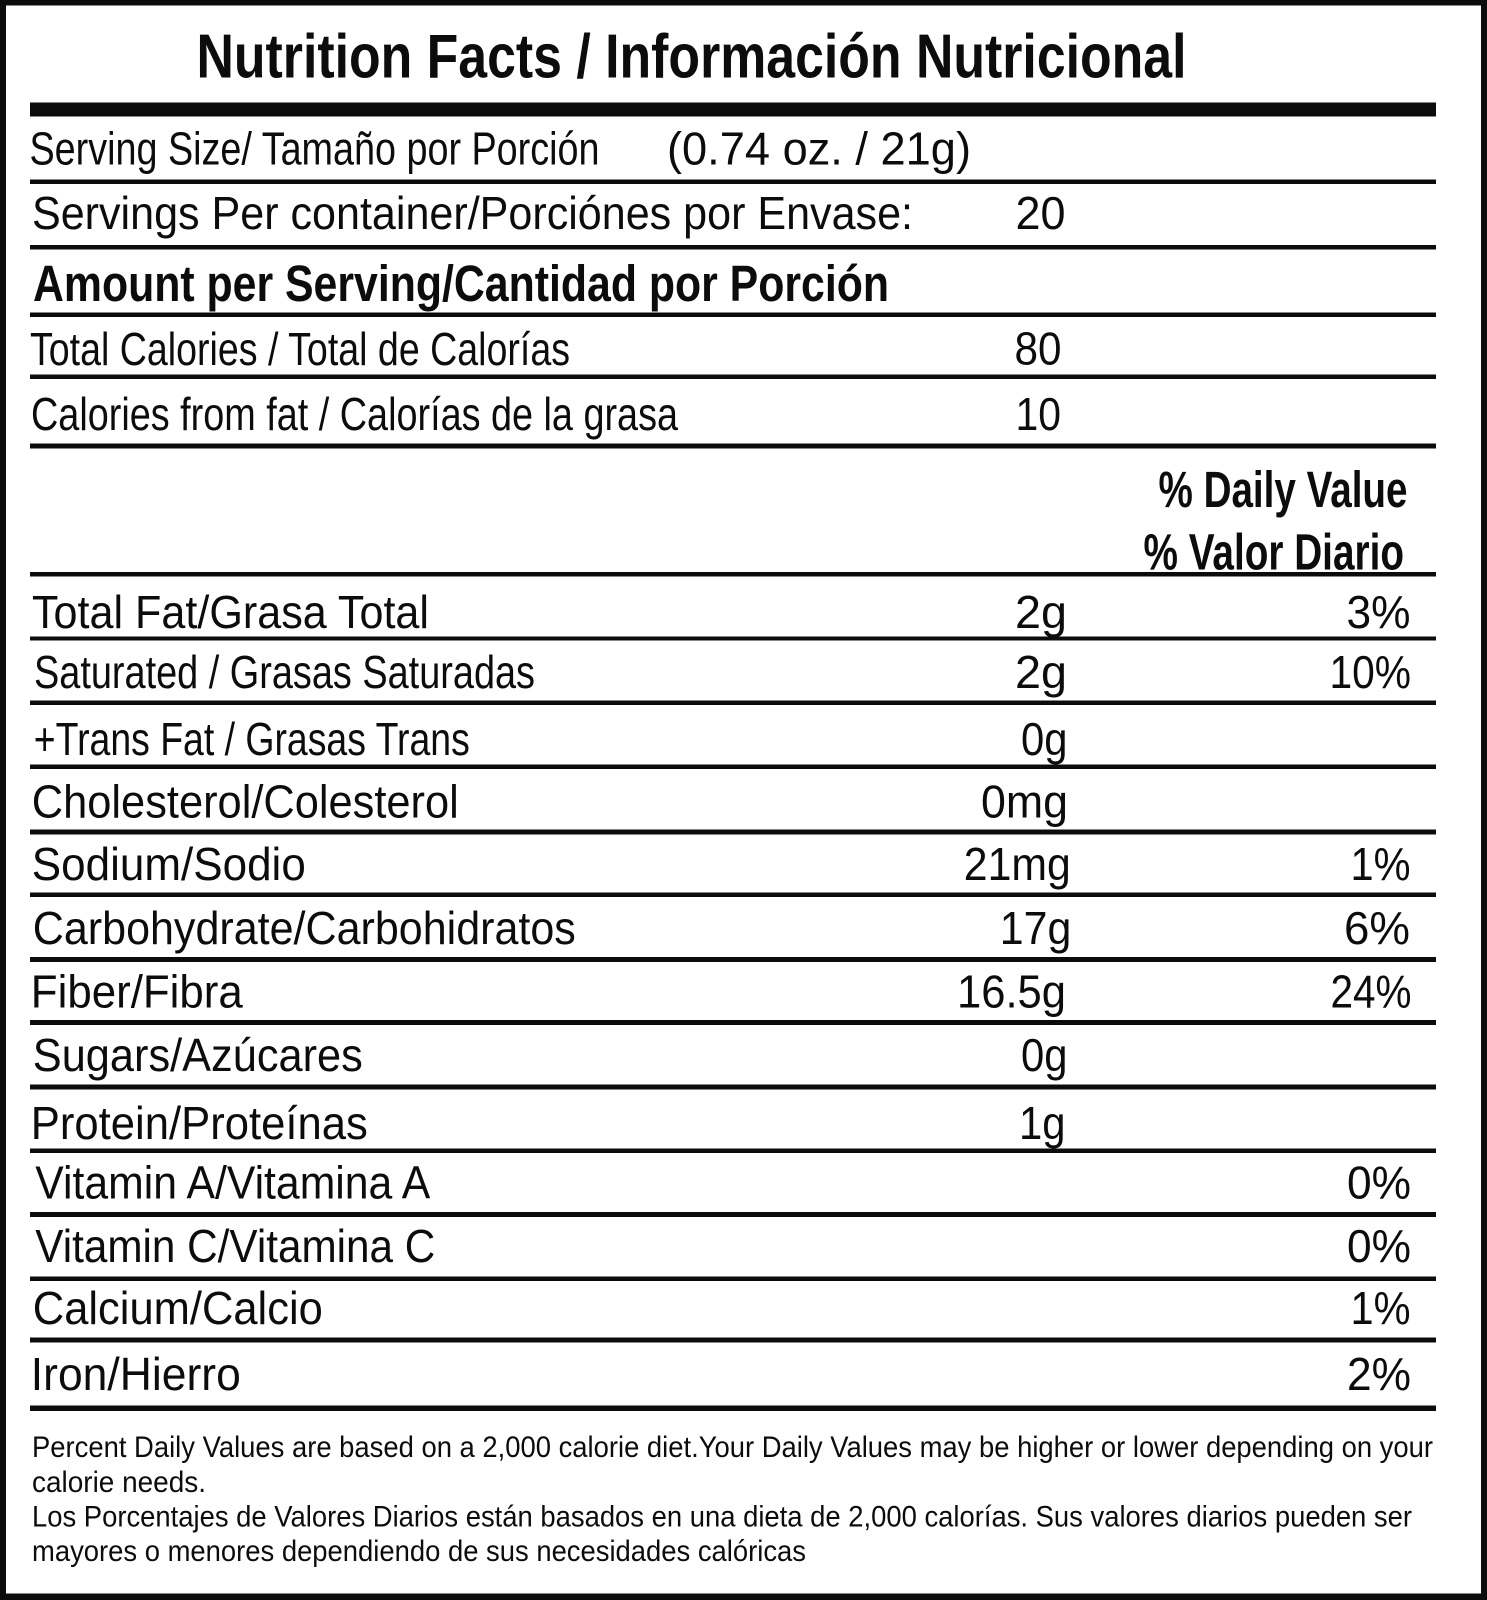 The width and height of the screenshot is (1487, 1600). Describe the element at coordinates (1379, 612) in the screenshot. I see `svg-text: 3%` at that location.